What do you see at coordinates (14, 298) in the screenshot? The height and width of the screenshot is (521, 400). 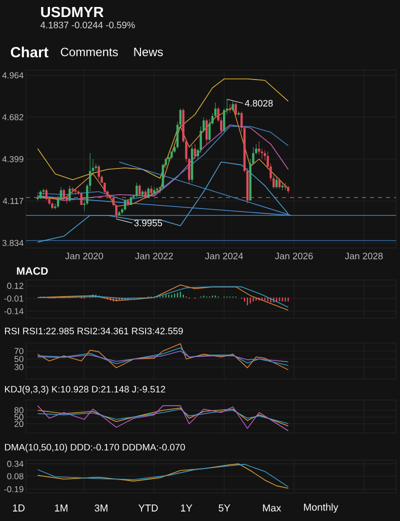 I see `y-tick-label: -0.01` at bounding box center [14, 298].